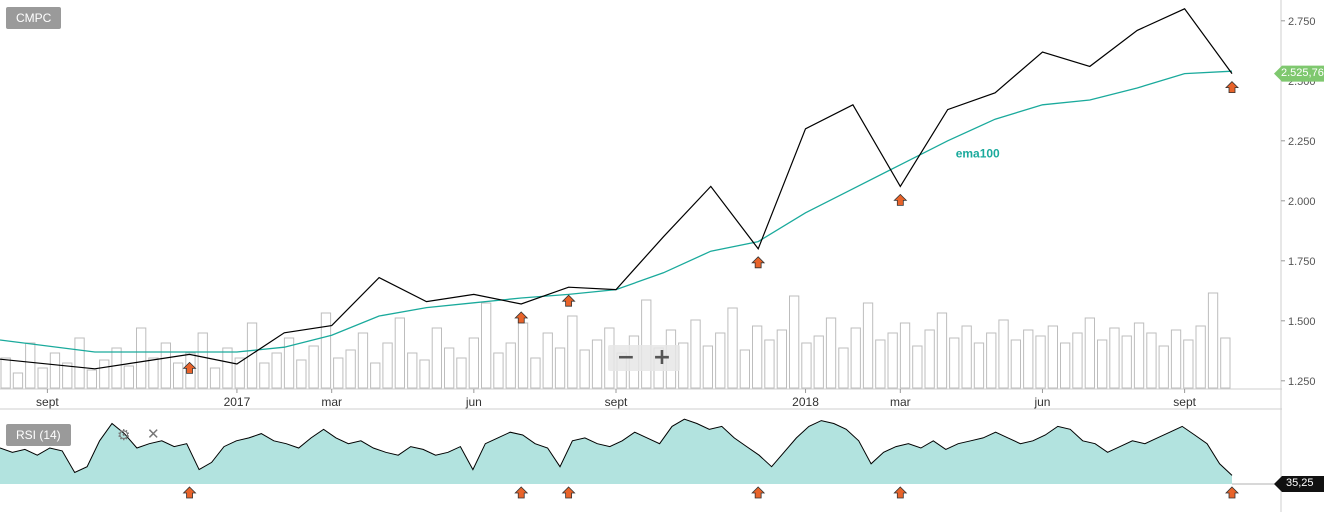  I want to click on close-icon: ✕, so click(153, 434).